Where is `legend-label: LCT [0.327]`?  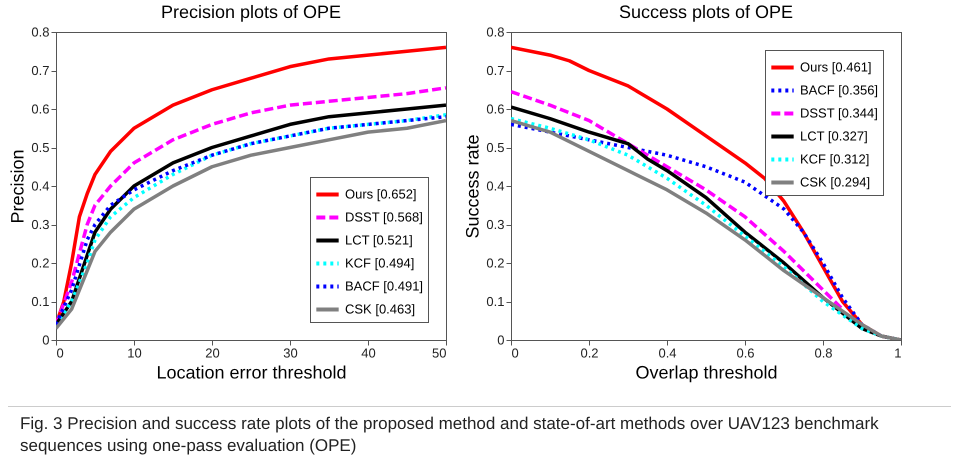 legend-label: LCT [0.327] is located at coordinates (834, 136).